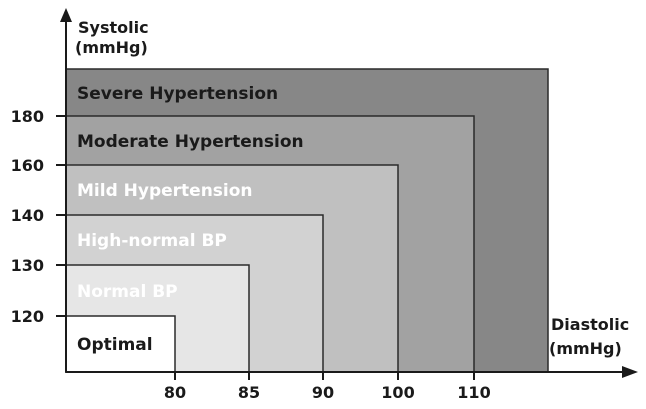 The height and width of the screenshot is (409, 646). Describe the element at coordinates (27, 215) in the screenshot. I see `y-tick-label-140: 140` at that location.